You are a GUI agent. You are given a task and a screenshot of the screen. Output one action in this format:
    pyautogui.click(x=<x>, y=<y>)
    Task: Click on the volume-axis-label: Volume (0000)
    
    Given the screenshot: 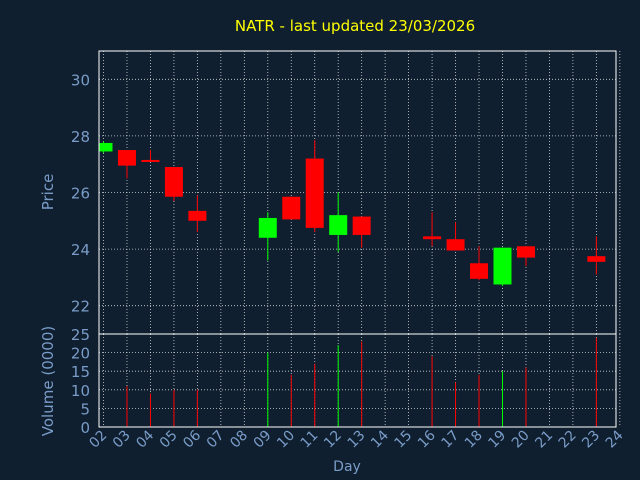 What is the action you would take?
    pyautogui.click(x=48, y=381)
    